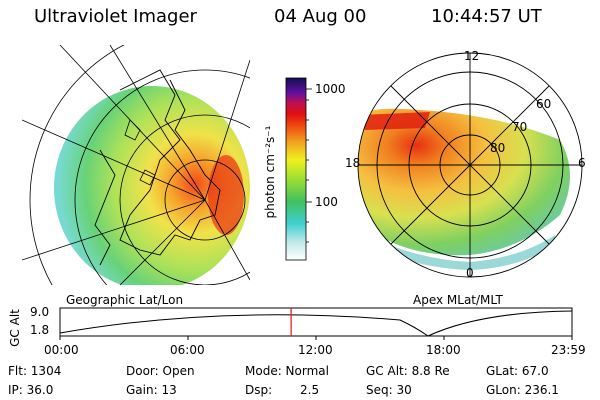 Image resolution: width=600 pixels, height=400 pixels. Describe the element at coordinates (151, 390) in the screenshot. I see `info-gain: Gain: 13` at that location.